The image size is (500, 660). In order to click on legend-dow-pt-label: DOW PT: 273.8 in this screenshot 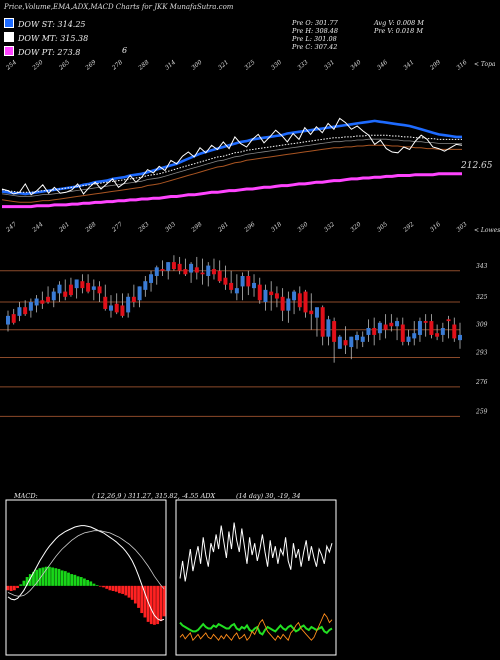, I will do `click(49, 52)`.